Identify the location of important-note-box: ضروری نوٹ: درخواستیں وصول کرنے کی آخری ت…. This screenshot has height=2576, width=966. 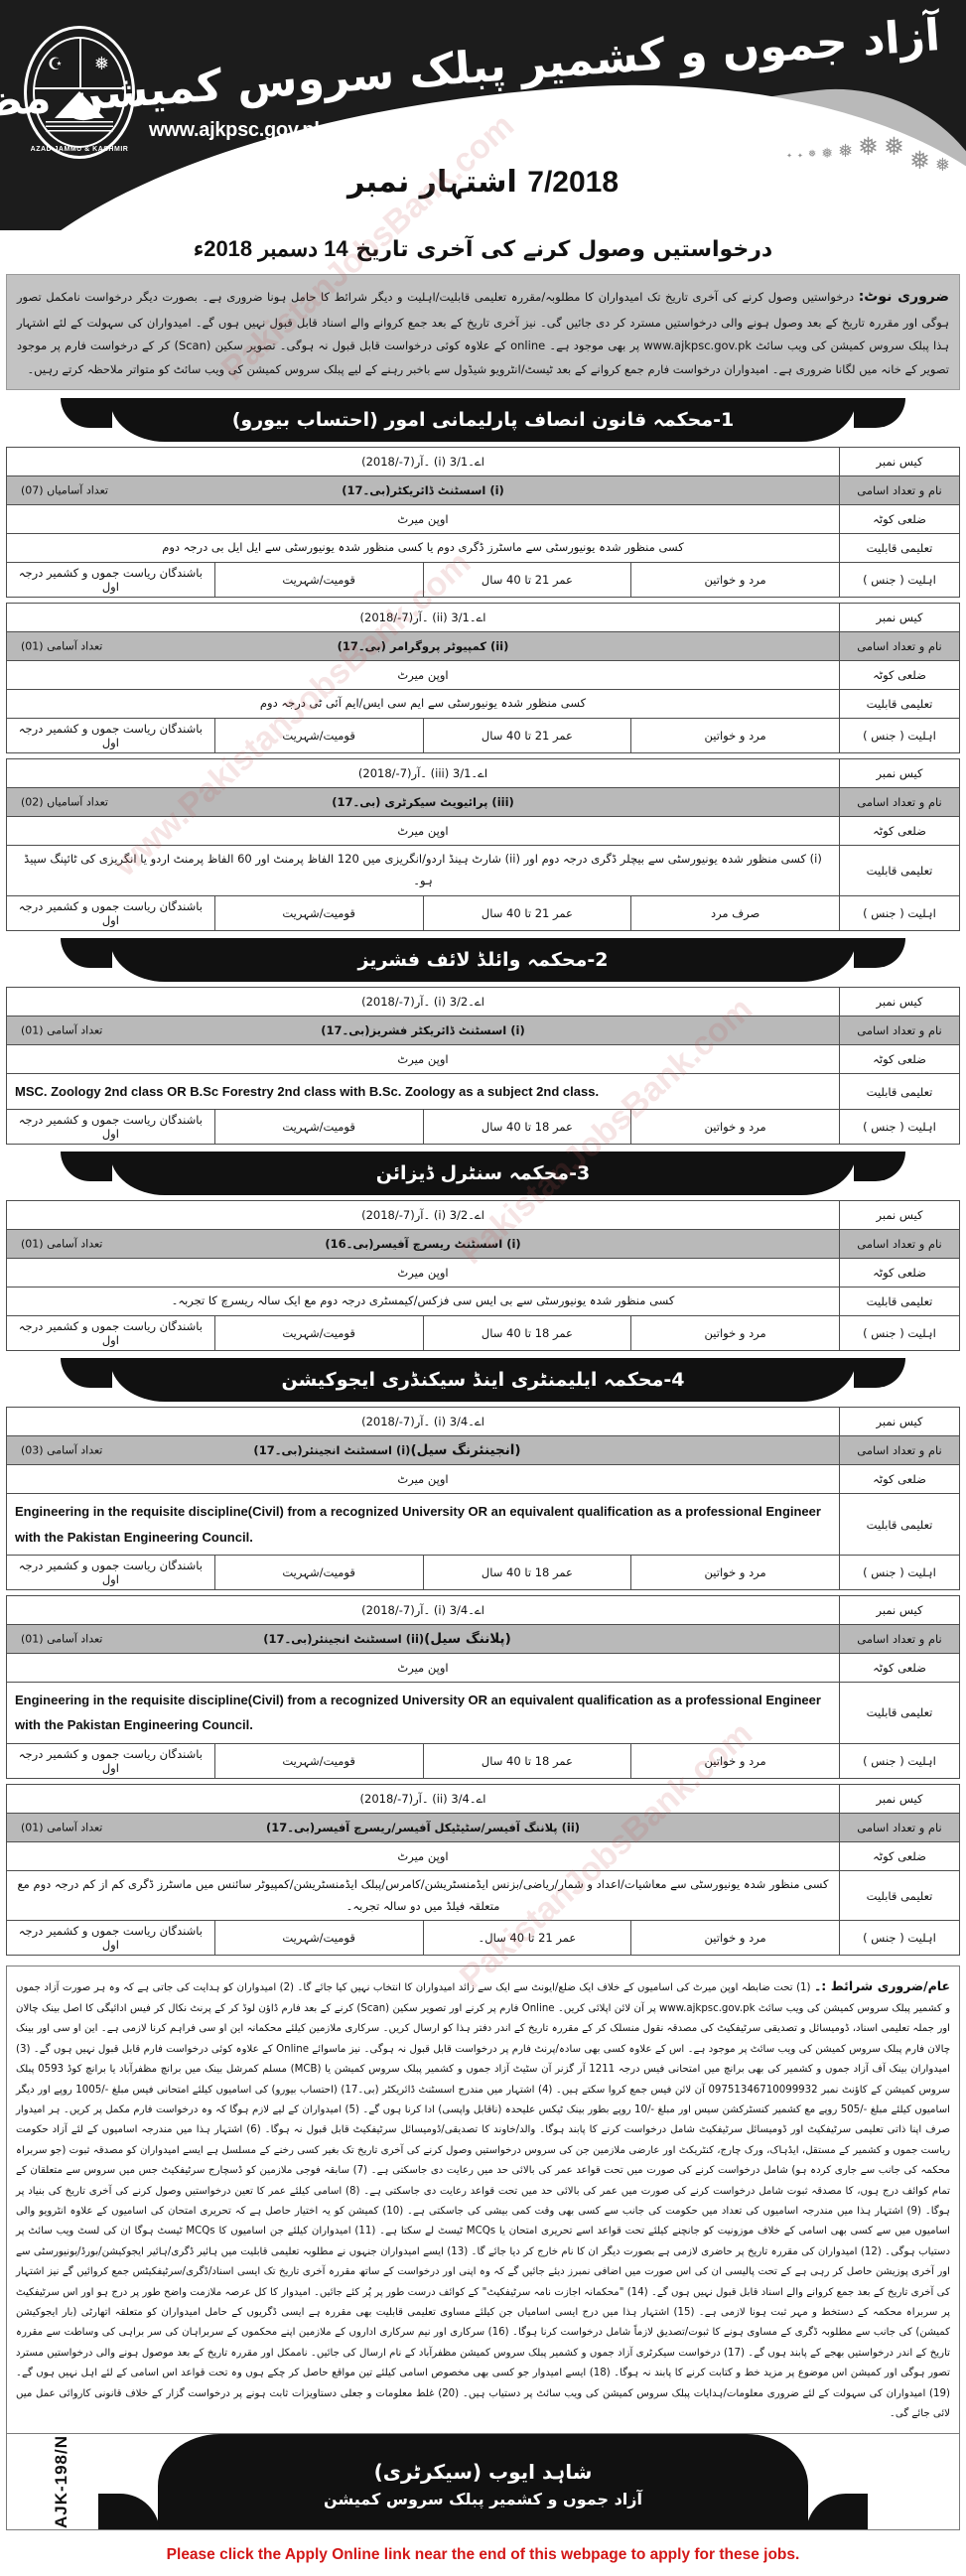
(483, 333).